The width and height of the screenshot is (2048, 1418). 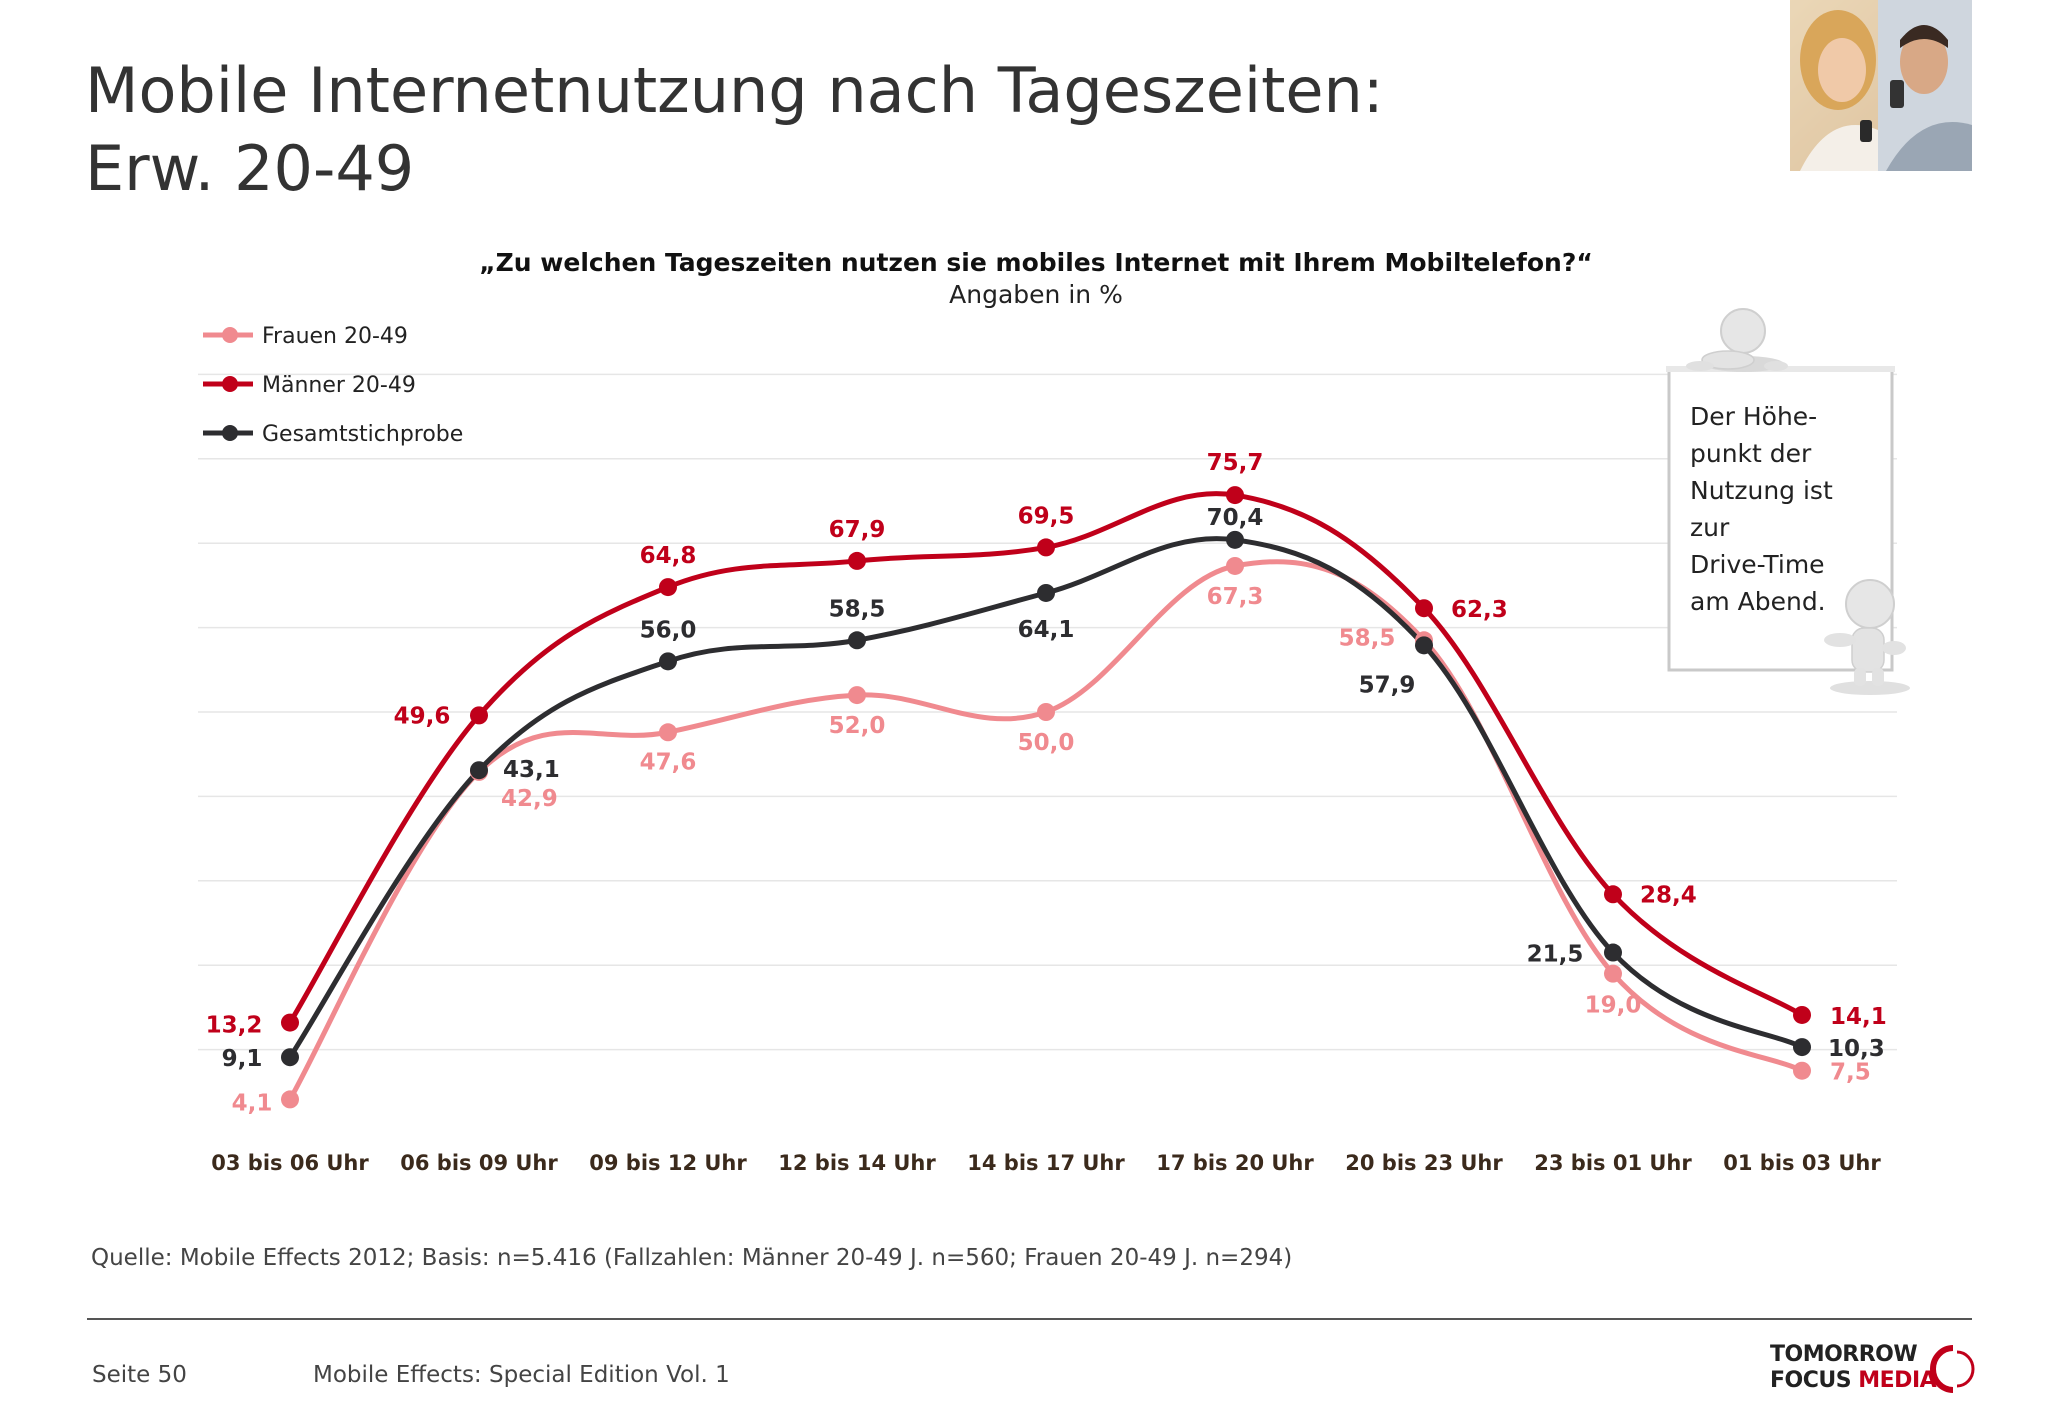 I want to click on people-photo, so click(x=1881, y=85).